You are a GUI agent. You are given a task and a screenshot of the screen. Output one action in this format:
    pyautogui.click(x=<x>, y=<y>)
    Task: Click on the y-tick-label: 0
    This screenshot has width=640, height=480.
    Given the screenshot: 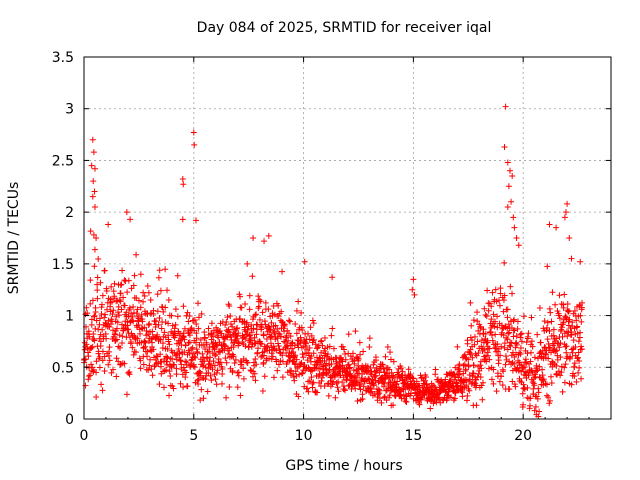 What is the action you would take?
    pyautogui.click(x=69, y=420)
    